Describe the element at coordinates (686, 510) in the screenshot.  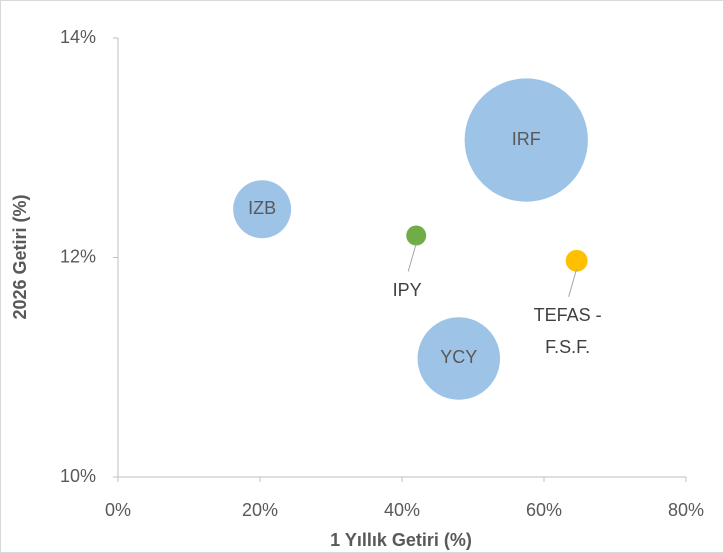
I see `x-tick-label: 80%` at that location.